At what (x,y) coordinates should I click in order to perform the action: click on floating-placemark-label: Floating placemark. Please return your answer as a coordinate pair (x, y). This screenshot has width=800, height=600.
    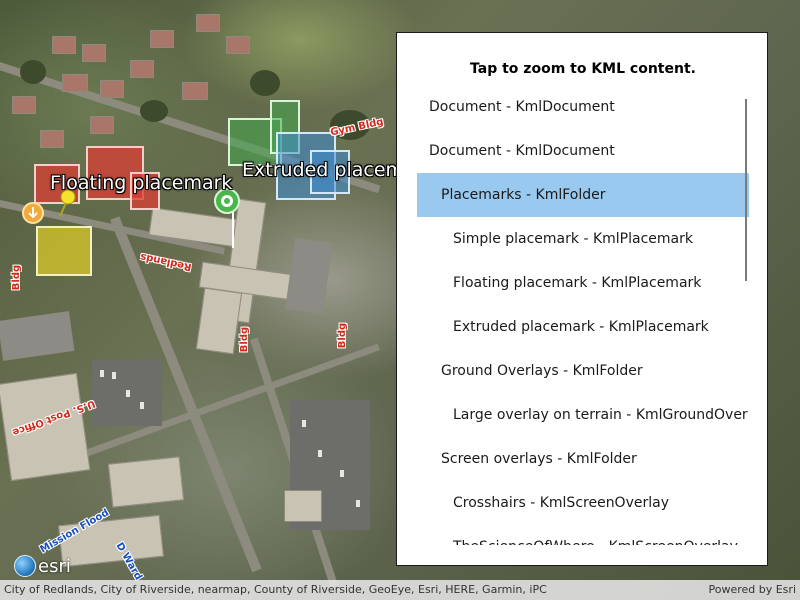
    Looking at the image, I should click on (141, 183).